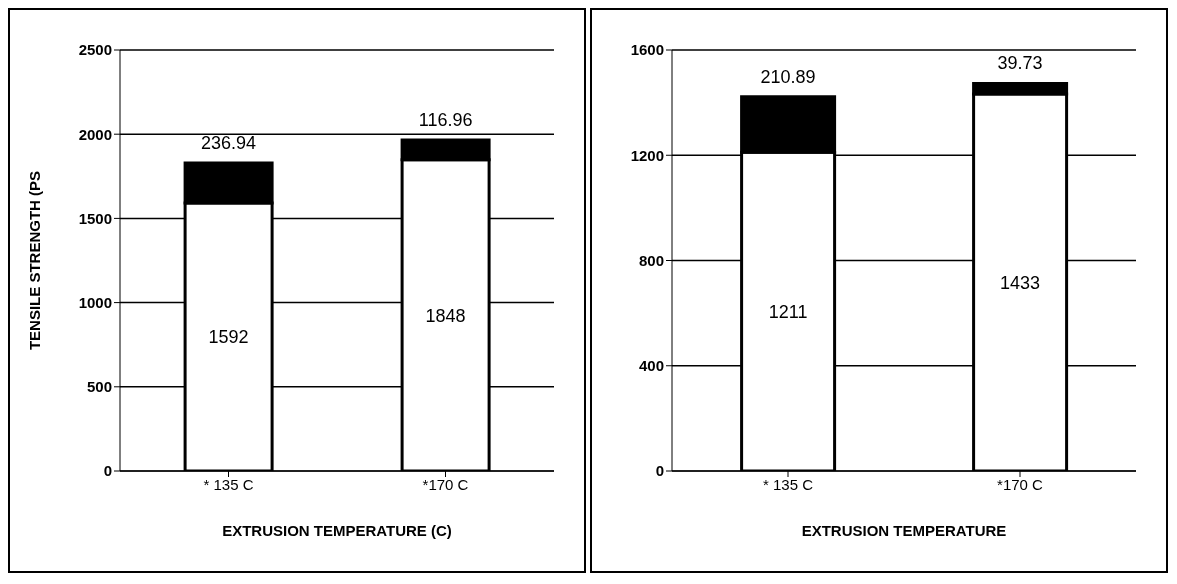  What do you see at coordinates (99, 387) in the screenshot?
I see `y-tick-label: 500` at bounding box center [99, 387].